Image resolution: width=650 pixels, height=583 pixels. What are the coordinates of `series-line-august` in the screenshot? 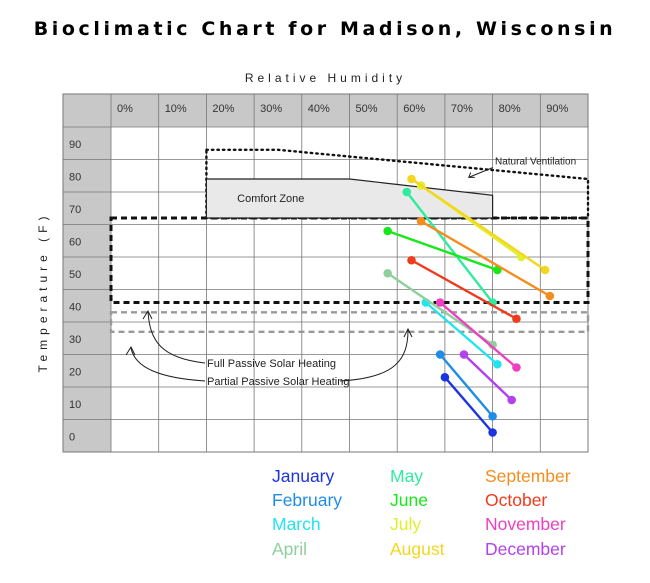 It's located at (478, 224).